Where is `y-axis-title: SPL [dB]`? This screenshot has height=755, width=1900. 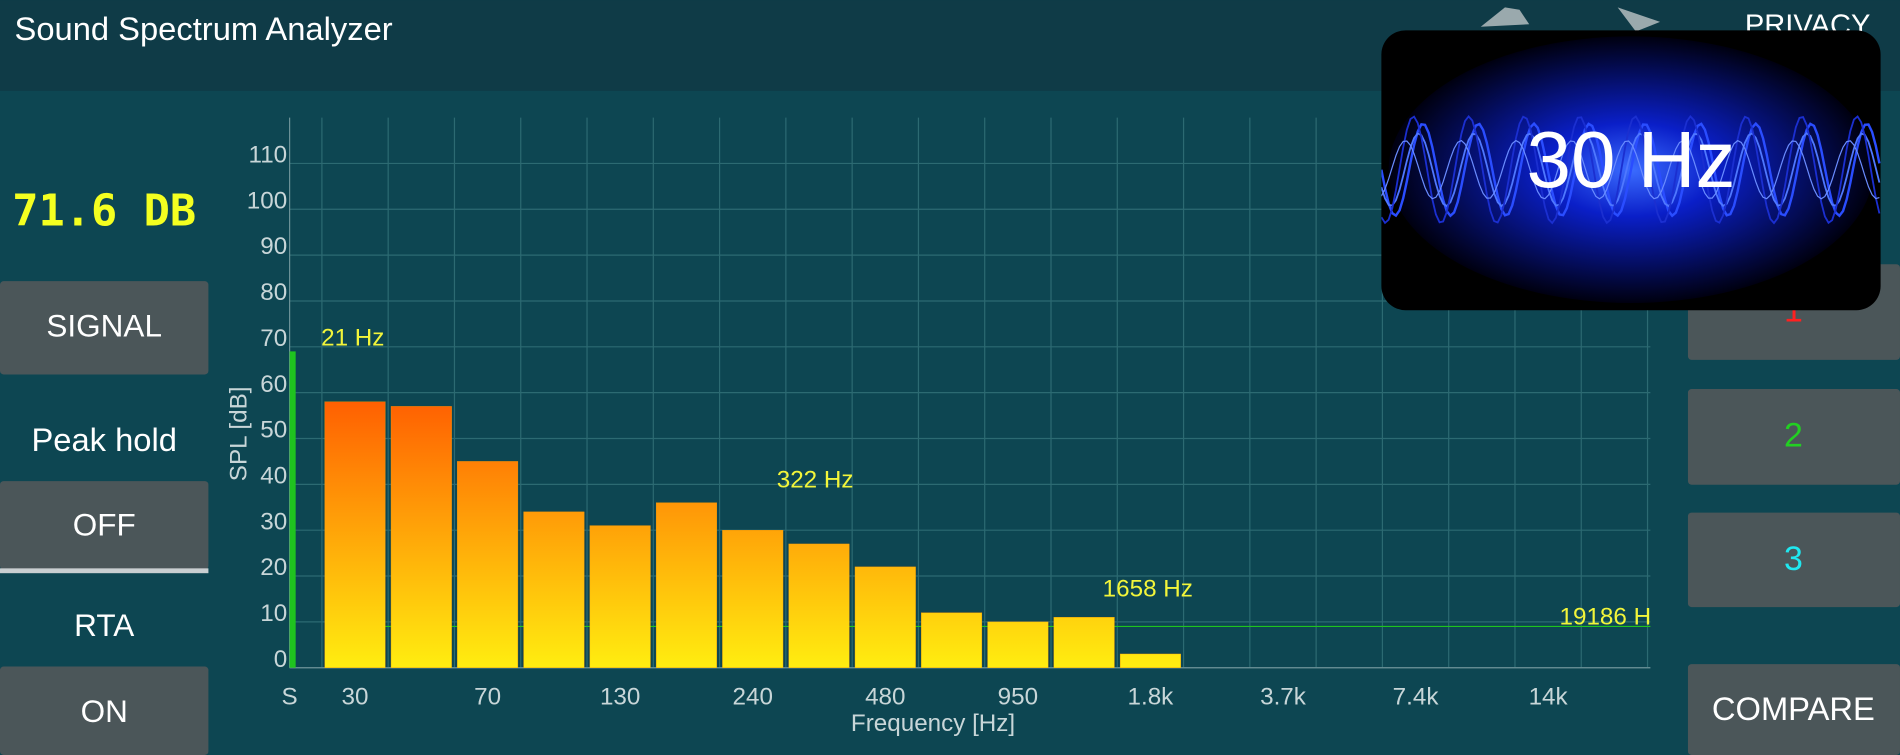 y-axis-title: SPL [dB] is located at coordinates (238, 434).